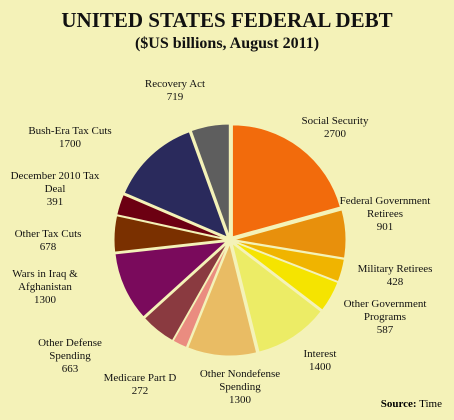 The width and height of the screenshot is (454, 420). What do you see at coordinates (395, 282) in the screenshot?
I see `value-label: 428` at bounding box center [395, 282].